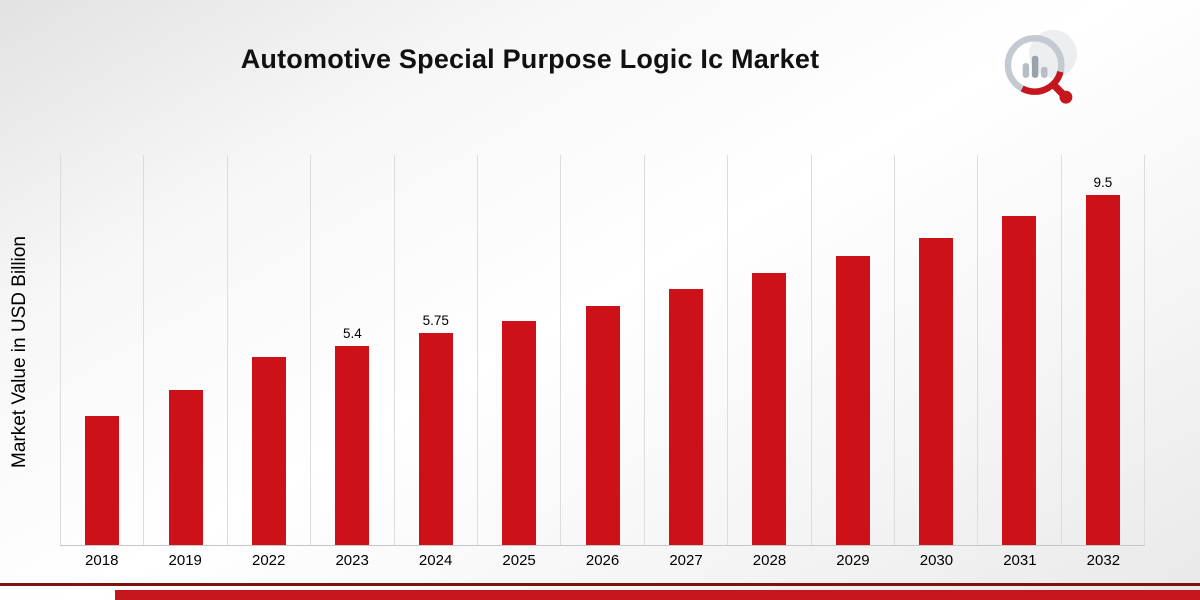 The height and width of the screenshot is (600, 1200). I want to click on bar-2026, so click(602, 425).